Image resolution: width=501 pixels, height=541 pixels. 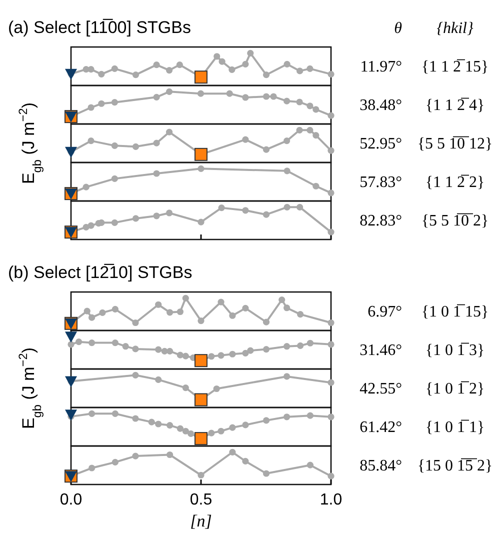 What do you see at coordinates (381, 389) in the screenshot?
I see `text: 42.55°` at bounding box center [381, 389].